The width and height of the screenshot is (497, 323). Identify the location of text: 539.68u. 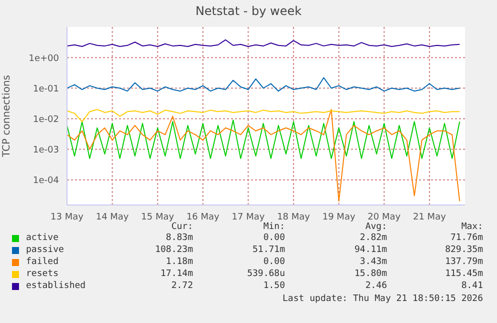
(266, 274).